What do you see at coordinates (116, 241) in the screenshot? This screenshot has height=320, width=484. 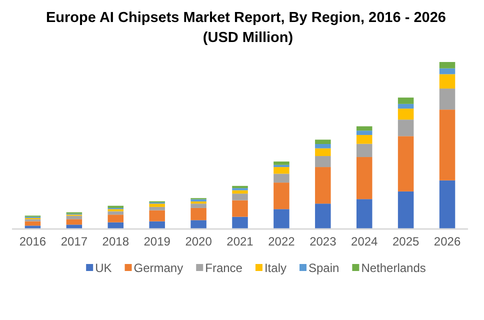 I see `x-tick-label: 2018` at bounding box center [116, 241].